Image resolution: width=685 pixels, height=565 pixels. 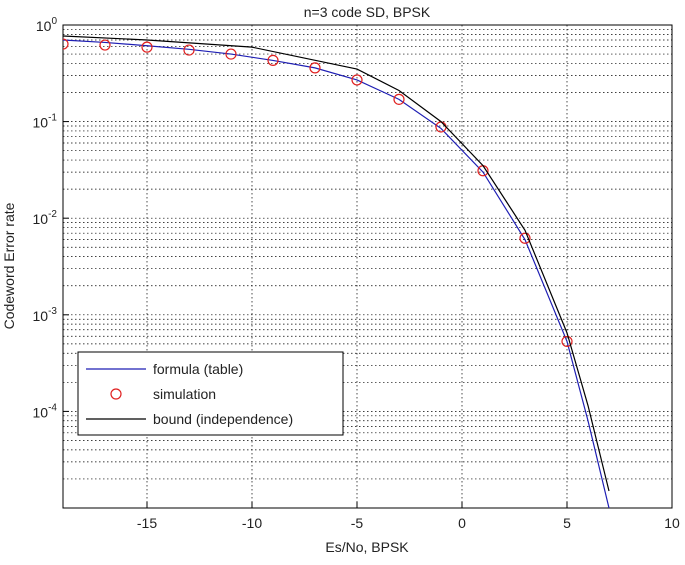 What do you see at coordinates (45, 218) in the screenshot?
I see `y-tick-label: 10⁻²` at bounding box center [45, 218].